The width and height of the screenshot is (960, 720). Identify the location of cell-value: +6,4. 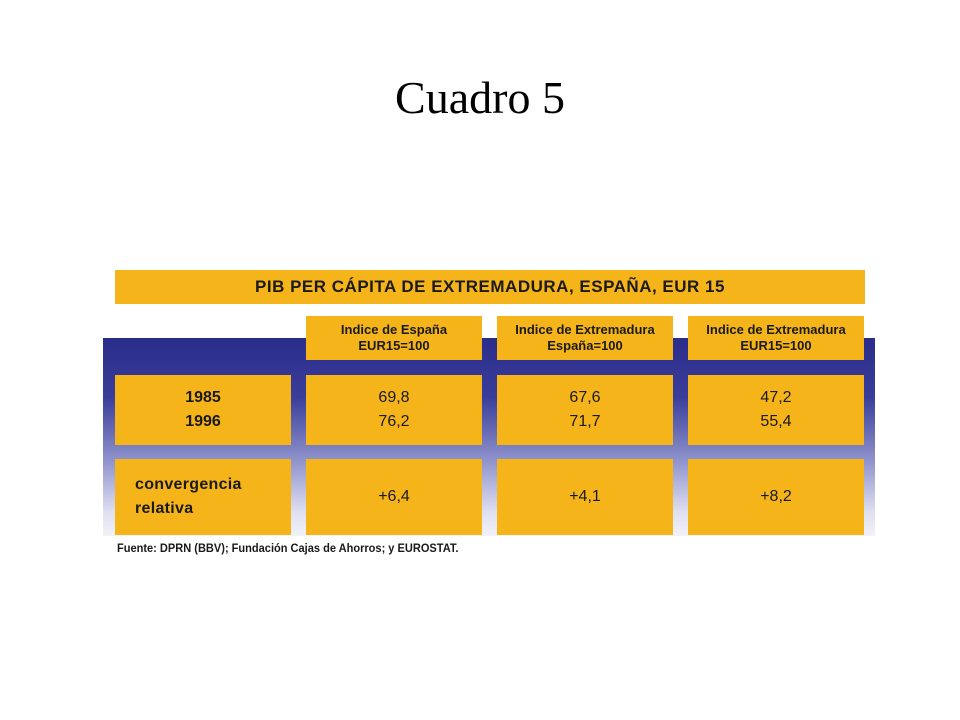
(394, 496).